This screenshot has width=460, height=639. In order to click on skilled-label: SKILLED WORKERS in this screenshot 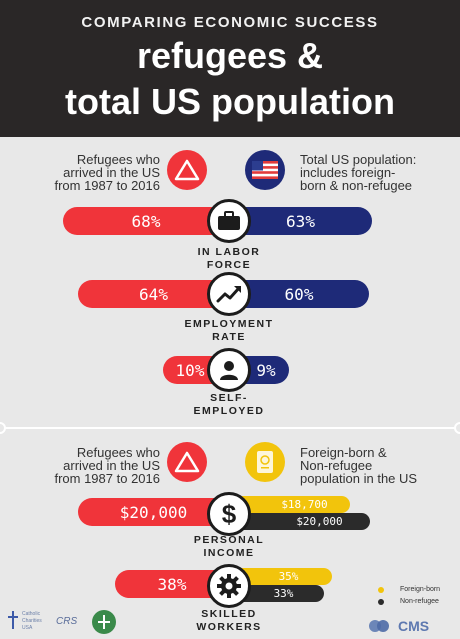, I will do `click(229, 621)`.